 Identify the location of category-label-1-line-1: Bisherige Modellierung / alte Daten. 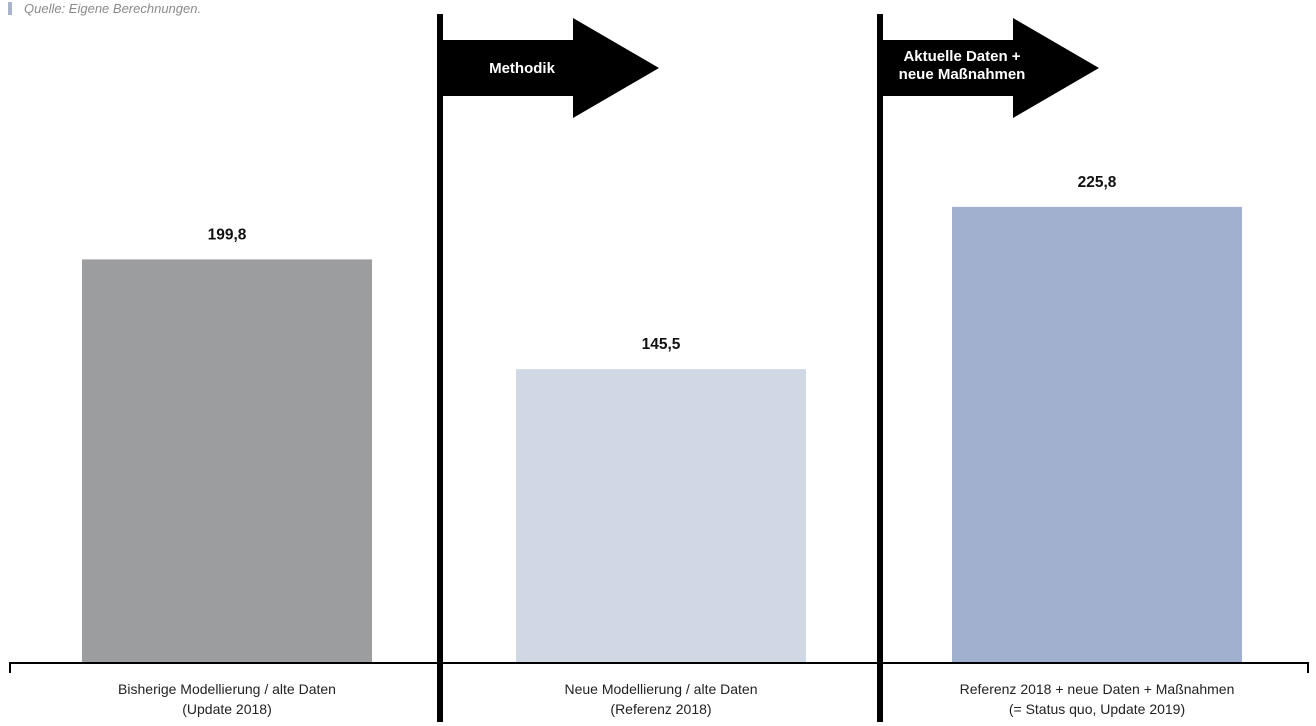
(227, 689).